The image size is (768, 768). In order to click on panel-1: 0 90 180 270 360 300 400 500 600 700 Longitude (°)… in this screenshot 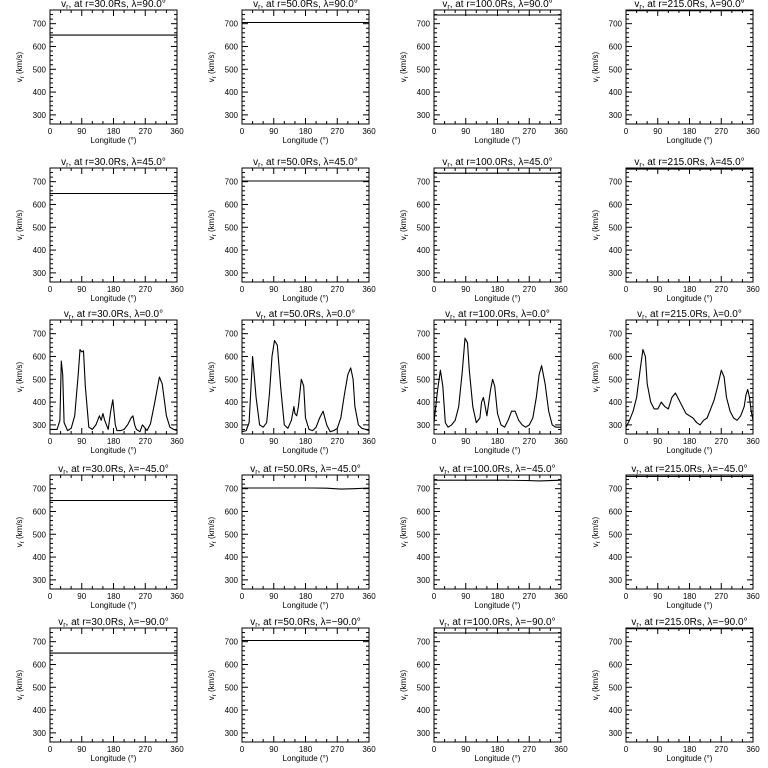, I will do `click(99, 72)`.